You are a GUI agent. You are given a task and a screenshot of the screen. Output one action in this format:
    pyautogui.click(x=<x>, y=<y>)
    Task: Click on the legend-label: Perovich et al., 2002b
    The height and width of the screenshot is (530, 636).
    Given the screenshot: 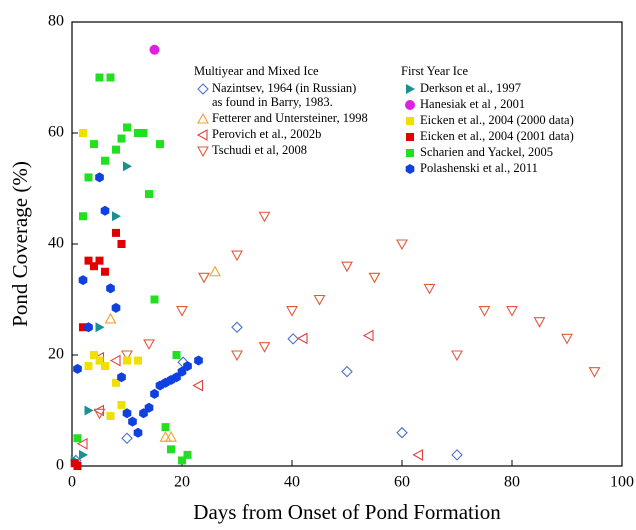 What is the action you would take?
    pyautogui.click(x=266, y=134)
    